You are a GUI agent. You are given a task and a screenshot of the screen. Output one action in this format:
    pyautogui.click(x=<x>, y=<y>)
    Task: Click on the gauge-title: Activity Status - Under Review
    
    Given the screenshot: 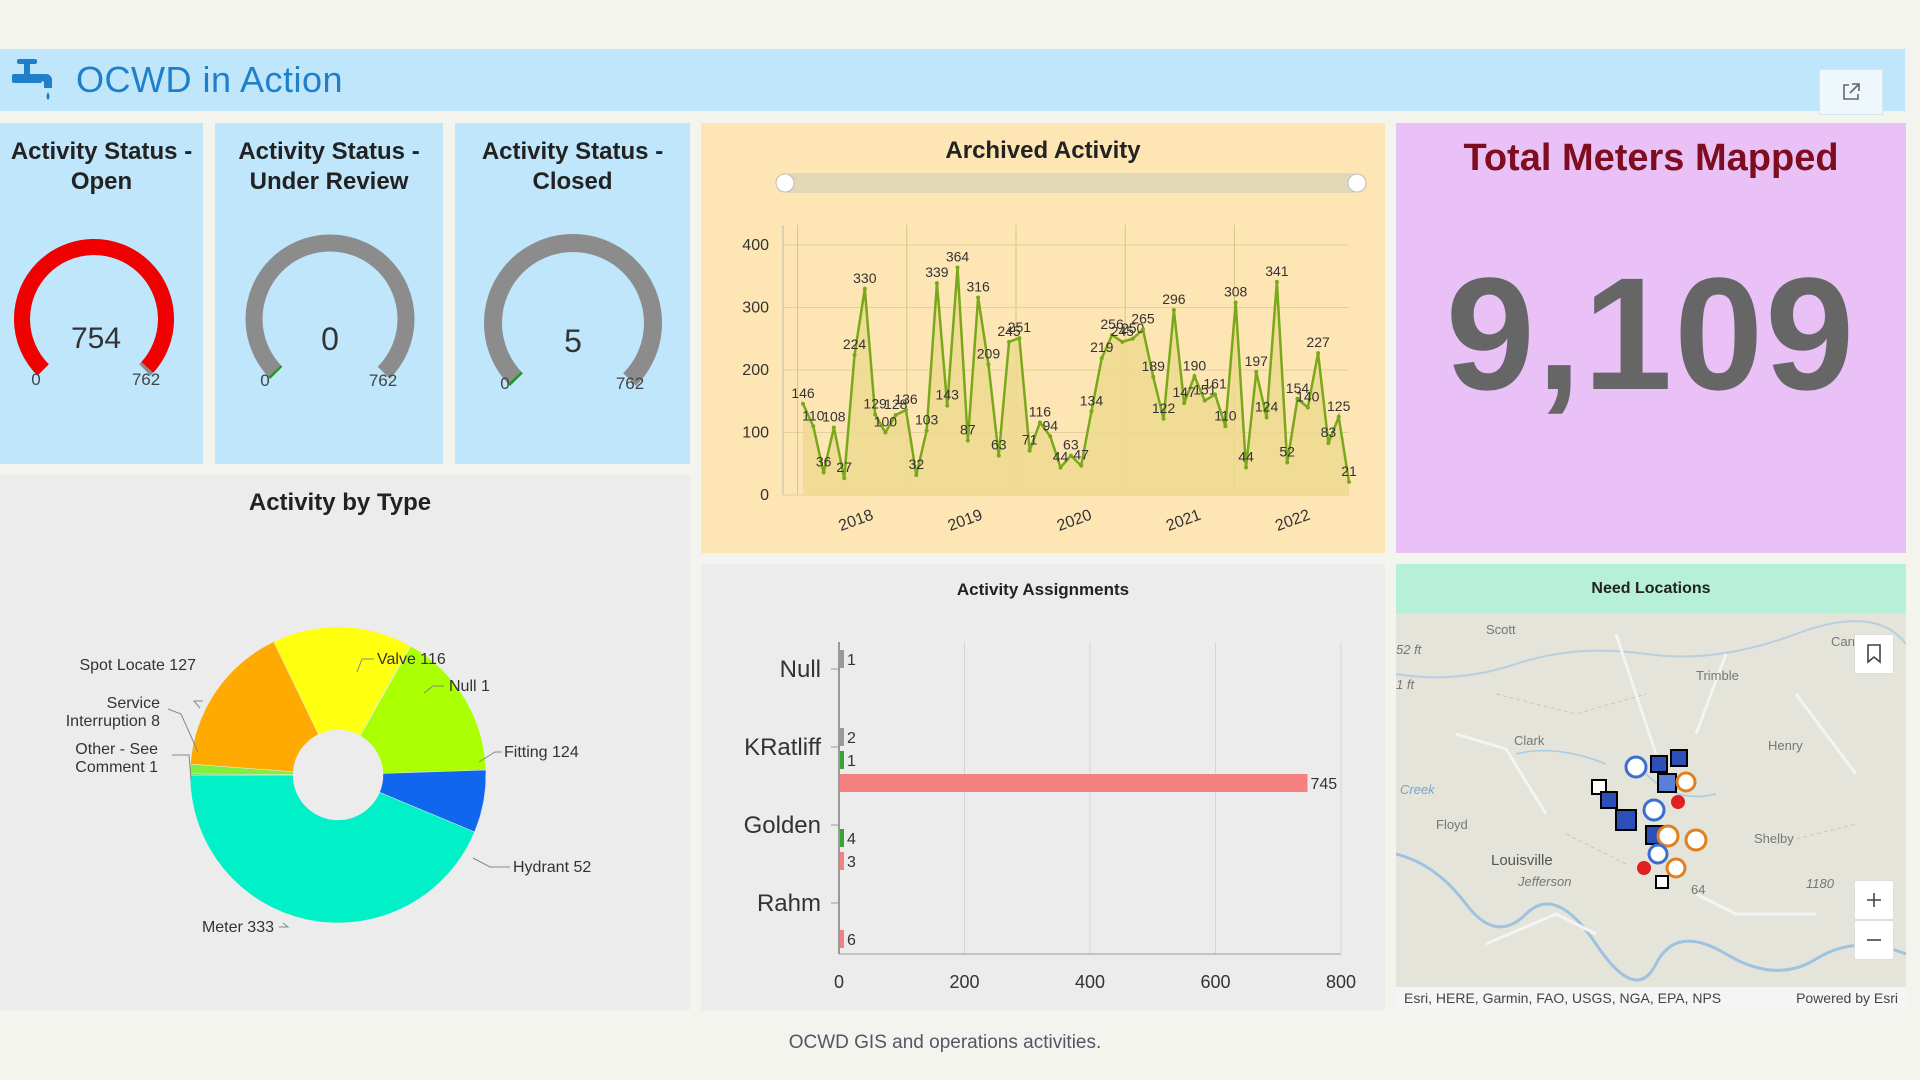 What is the action you would take?
    pyautogui.click(x=329, y=166)
    